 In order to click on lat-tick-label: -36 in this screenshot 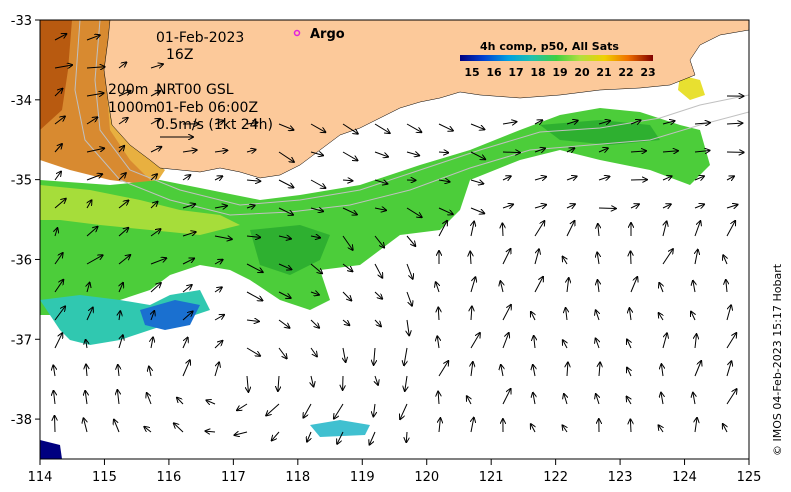, I will do `click(21, 260)`.